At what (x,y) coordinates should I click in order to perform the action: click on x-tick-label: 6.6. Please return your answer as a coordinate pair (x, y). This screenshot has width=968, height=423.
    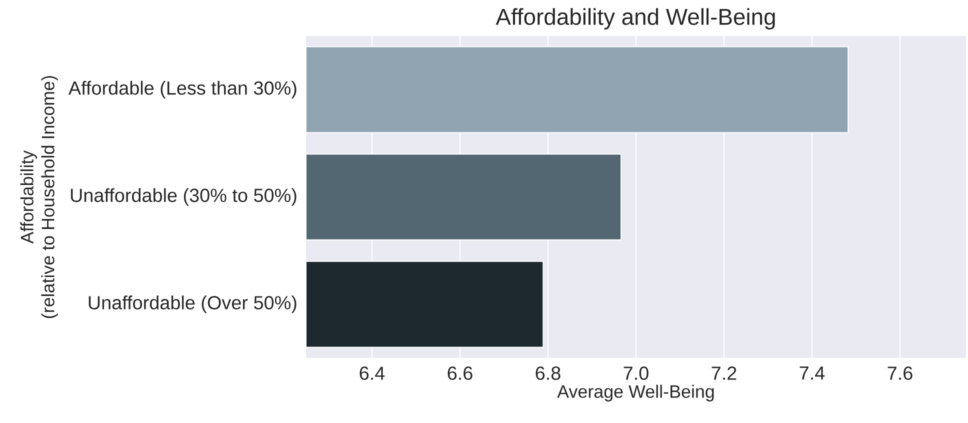
    Looking at the image, I should click on (460, 373).